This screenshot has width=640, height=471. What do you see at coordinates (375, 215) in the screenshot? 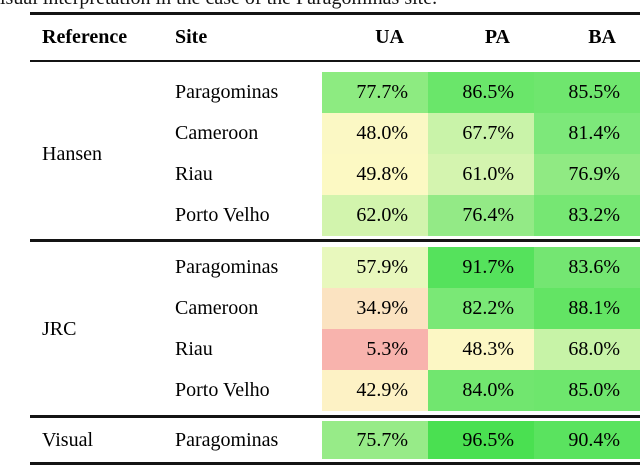
I see `ua-cell: 62.0%` at bounding box center [375, 215].